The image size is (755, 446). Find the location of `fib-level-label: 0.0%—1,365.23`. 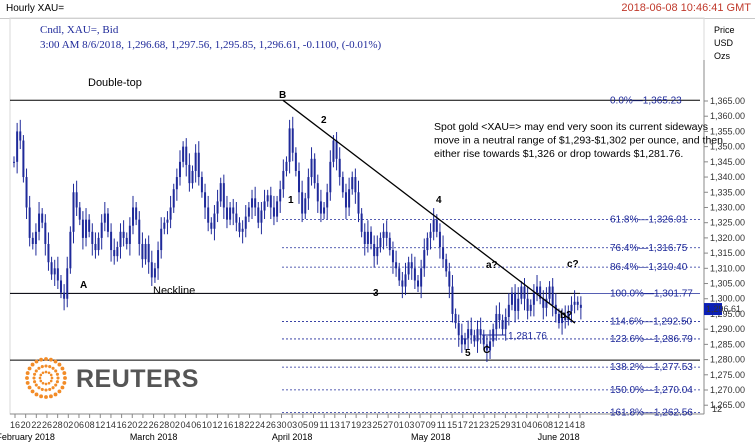

fib-level-label: 0.0%—1,365.23 is located at coordinates (646, 100).